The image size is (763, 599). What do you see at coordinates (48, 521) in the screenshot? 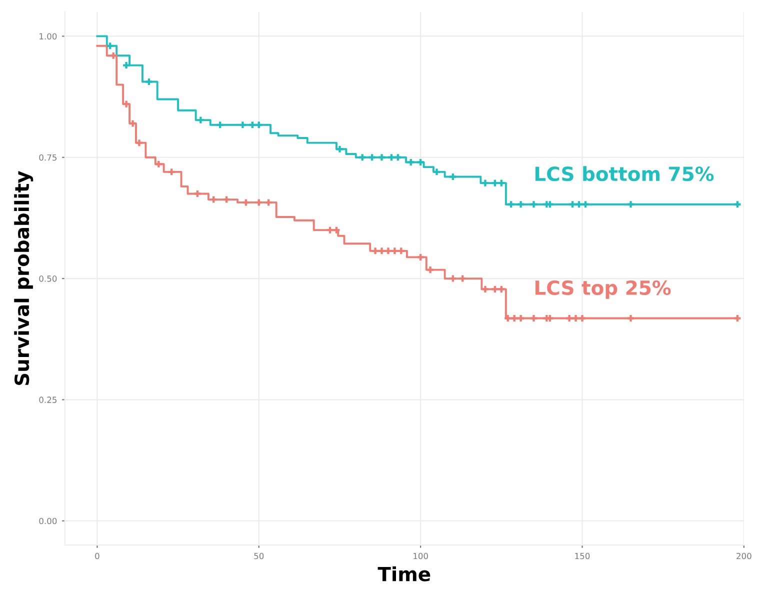
I see `y-tick-label: 0.00` at bounding box center [48, 521].